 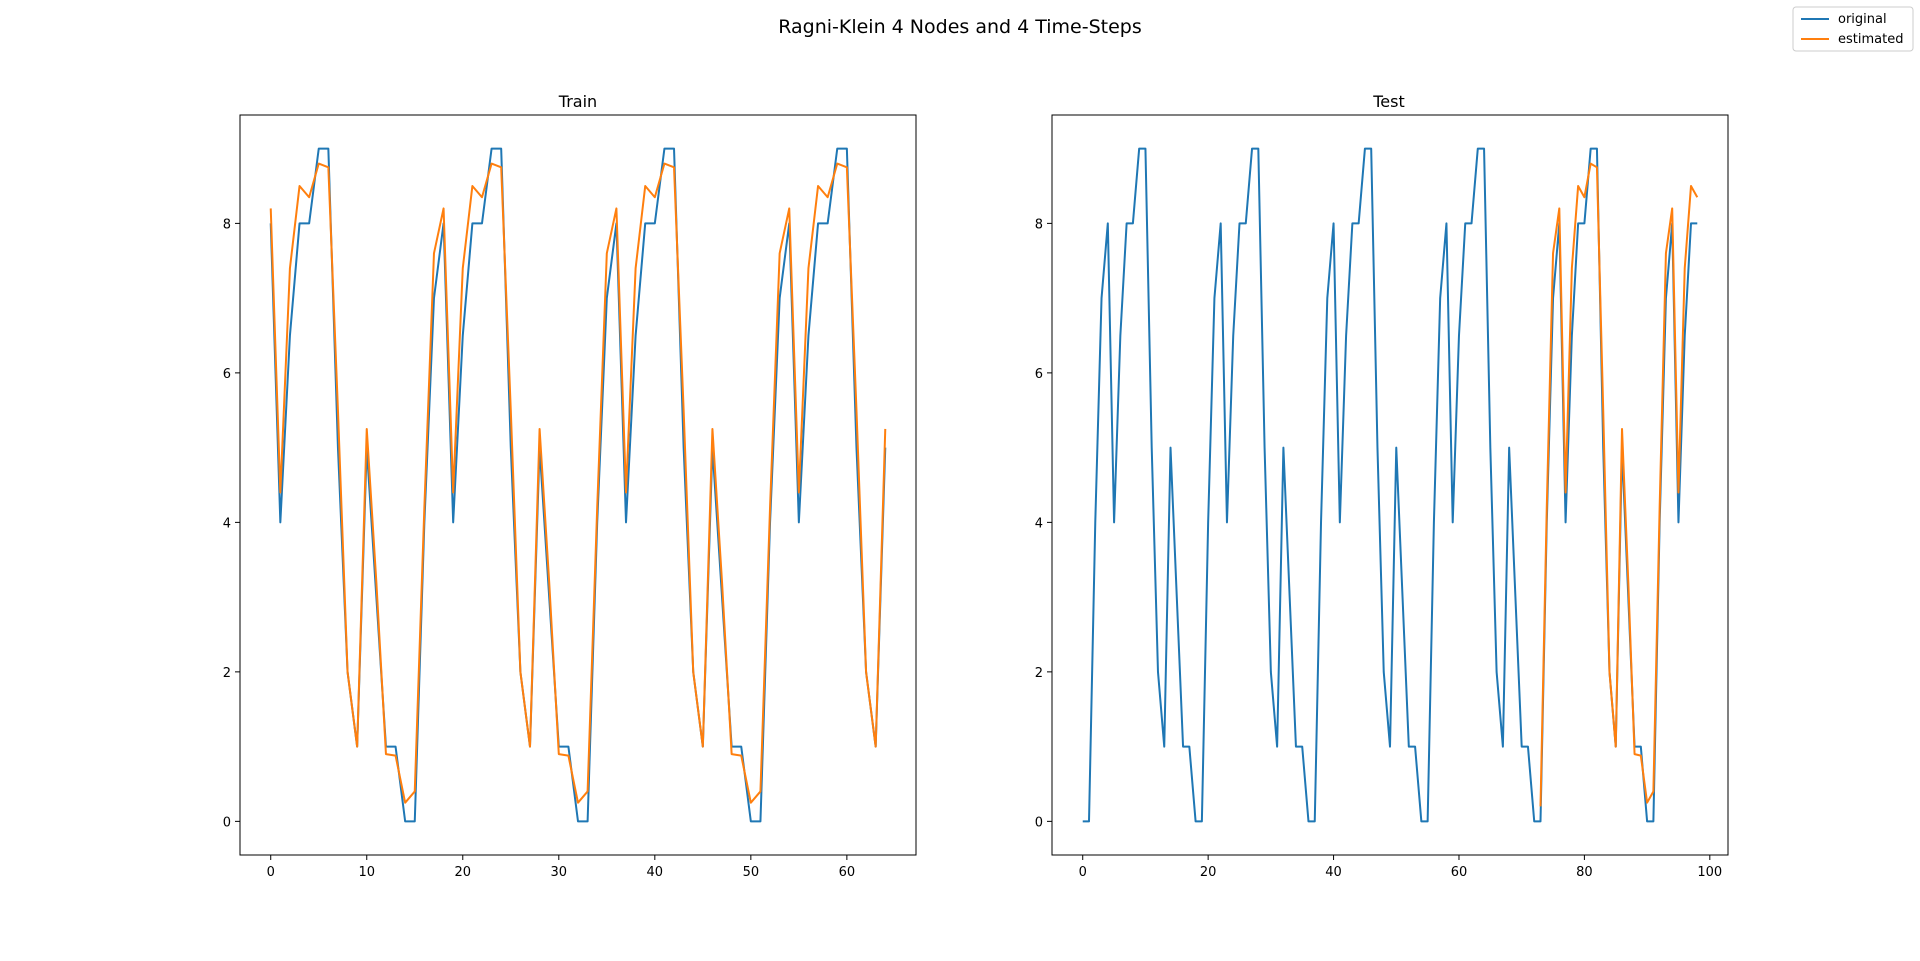 What do you see at coordinates (1039, 224) in the screenshot?
I see `test-ytick-label: 8` at bounding box center [1039, 224].